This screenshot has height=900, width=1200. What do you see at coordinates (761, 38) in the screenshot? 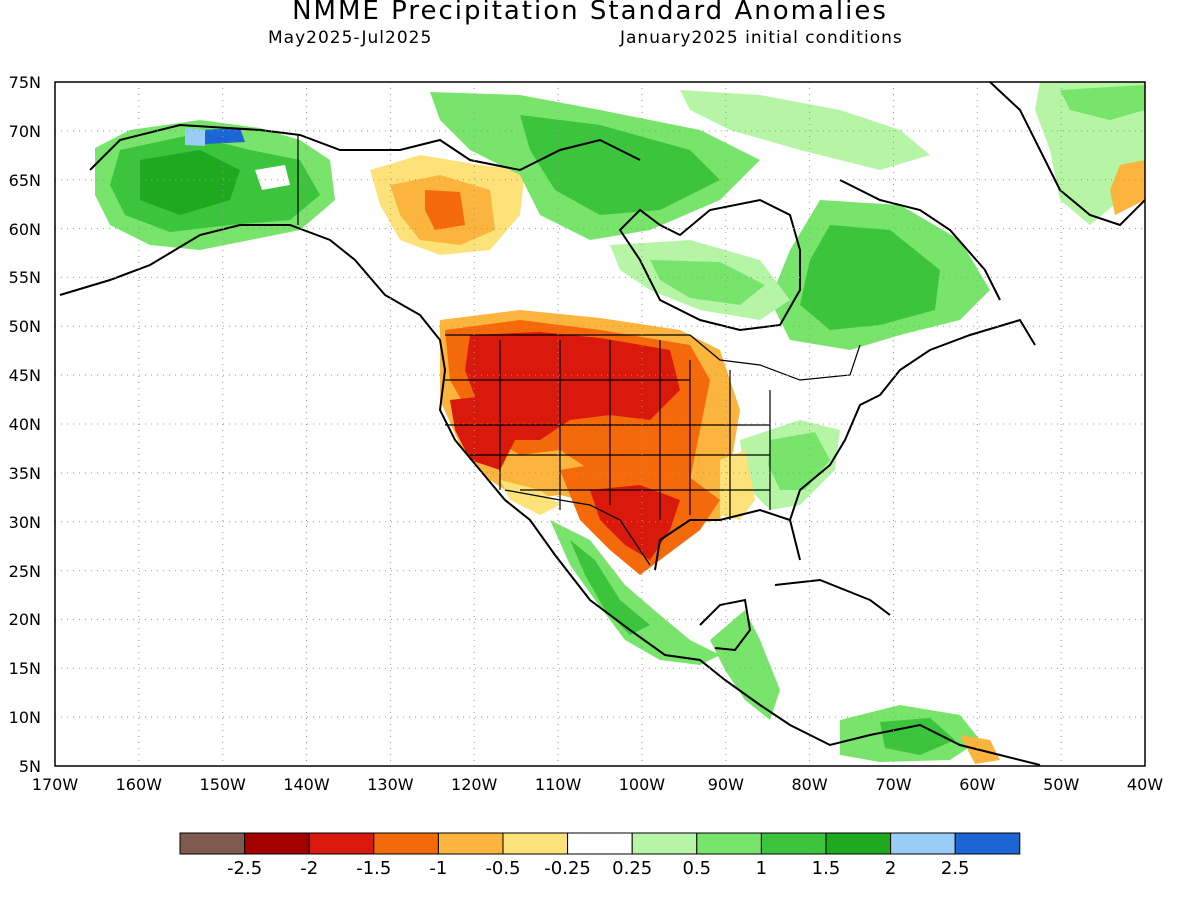
I see `initial-conditions: January2025 initial conditions` at bounding box center [761, 38].